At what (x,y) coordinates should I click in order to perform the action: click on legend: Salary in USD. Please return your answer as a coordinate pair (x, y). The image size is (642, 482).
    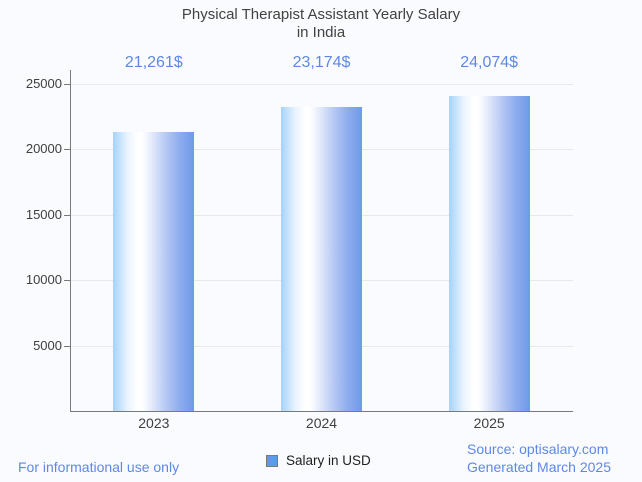
    Looking at the image, I should click on (318, 461).